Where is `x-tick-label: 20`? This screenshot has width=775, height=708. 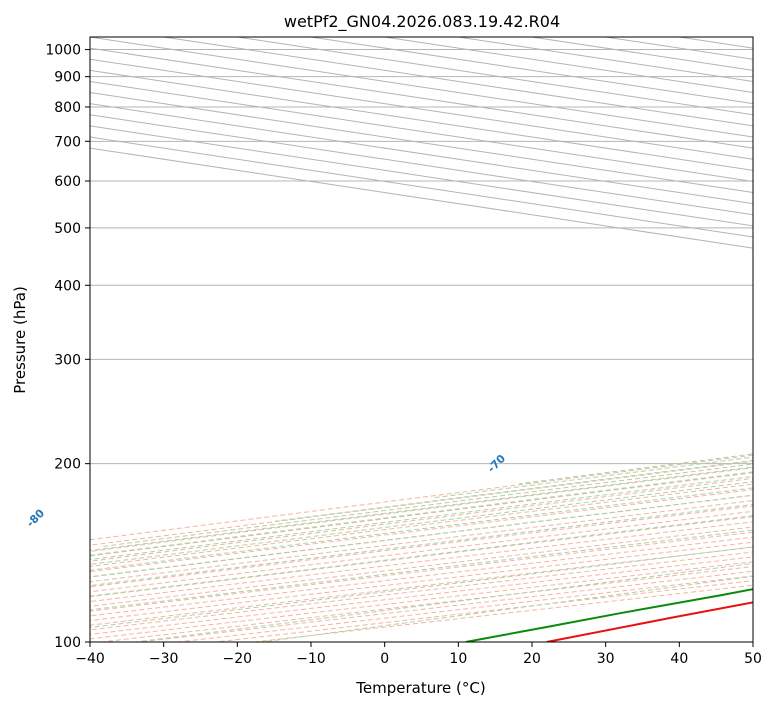
x-tick-label: 20 is located at coordinates (532, 659).